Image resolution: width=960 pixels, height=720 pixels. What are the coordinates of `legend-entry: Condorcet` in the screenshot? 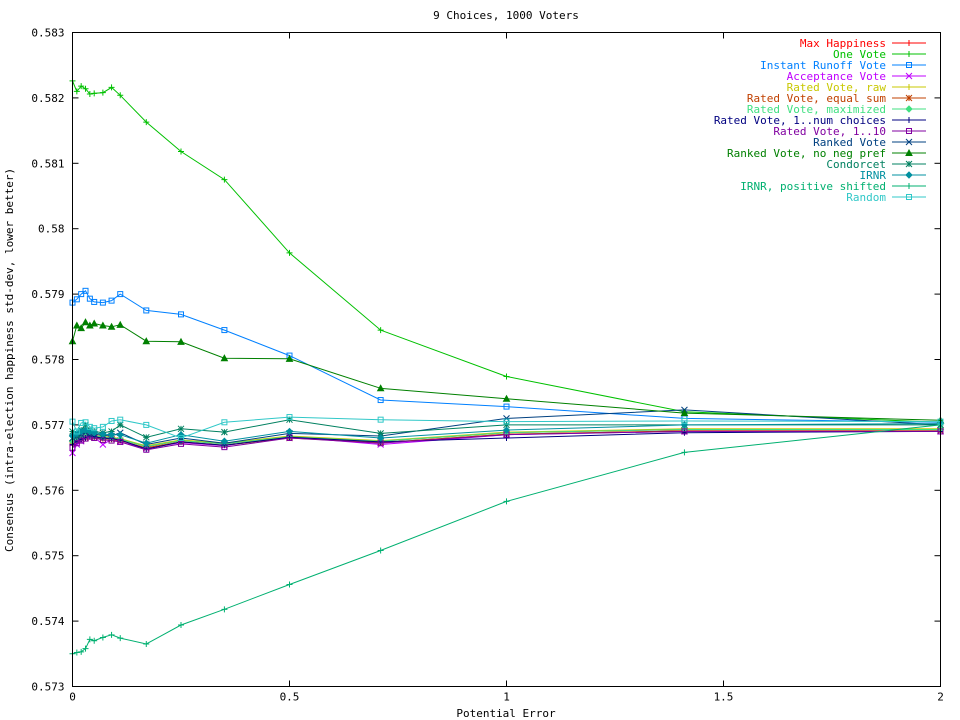 It's located at (876, 164).